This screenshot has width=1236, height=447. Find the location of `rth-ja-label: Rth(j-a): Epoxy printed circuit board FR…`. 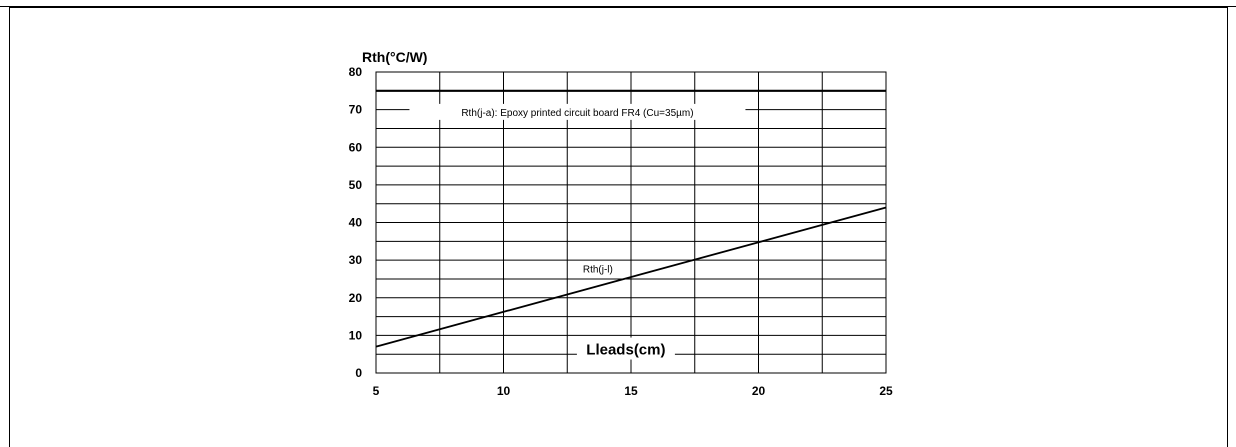

rth-ja-label: Rth(j-a): Epoxy printed circuit board FR… is located at coordinates (577, 113).